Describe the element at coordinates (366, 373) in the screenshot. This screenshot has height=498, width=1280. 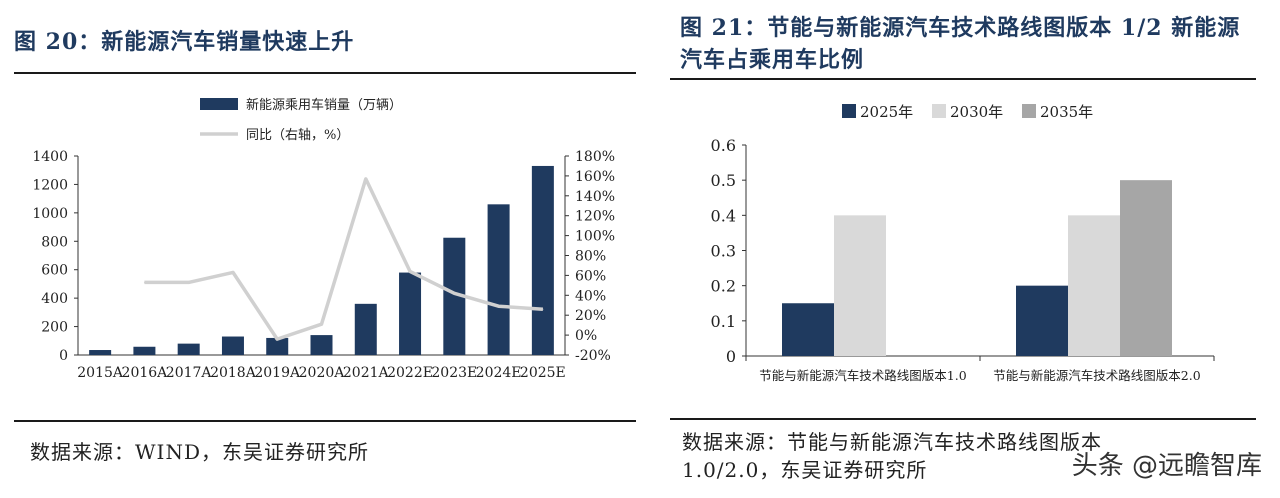
I see `x-tick-label: 2021A` at that location.